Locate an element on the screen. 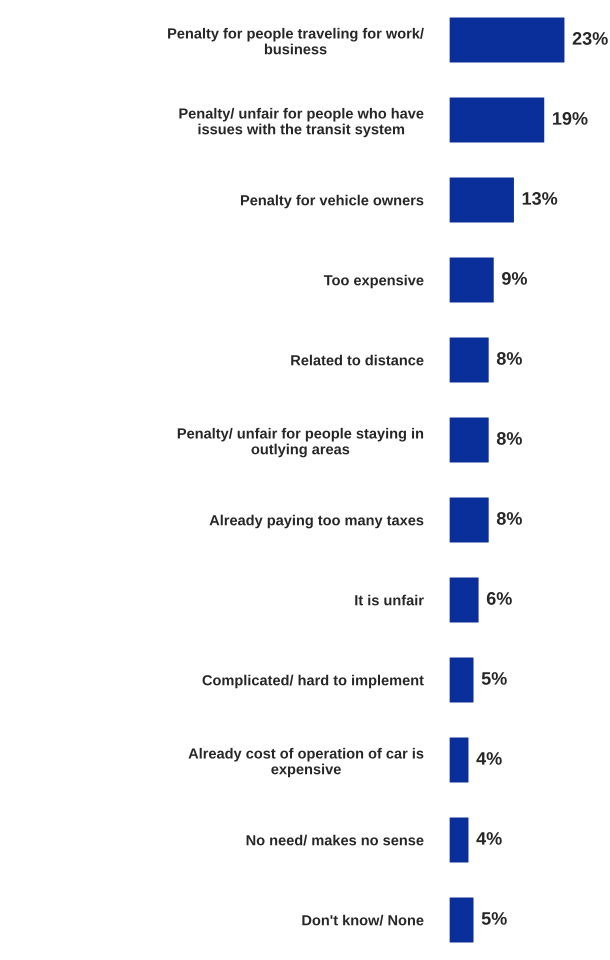 The width and height of the screenshot is (610, 960). y-tick-label: Penalty for people traveling for work/ business is located at coordinates (296, 41).